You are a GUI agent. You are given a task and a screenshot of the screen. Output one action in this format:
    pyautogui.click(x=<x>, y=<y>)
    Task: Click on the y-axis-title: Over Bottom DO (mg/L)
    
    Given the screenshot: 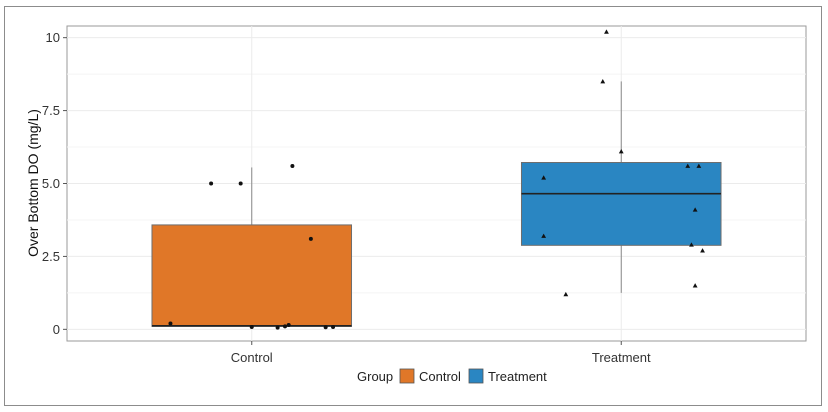 What is the action you would take?
    pyautogui.click(x=33, y=183)
    